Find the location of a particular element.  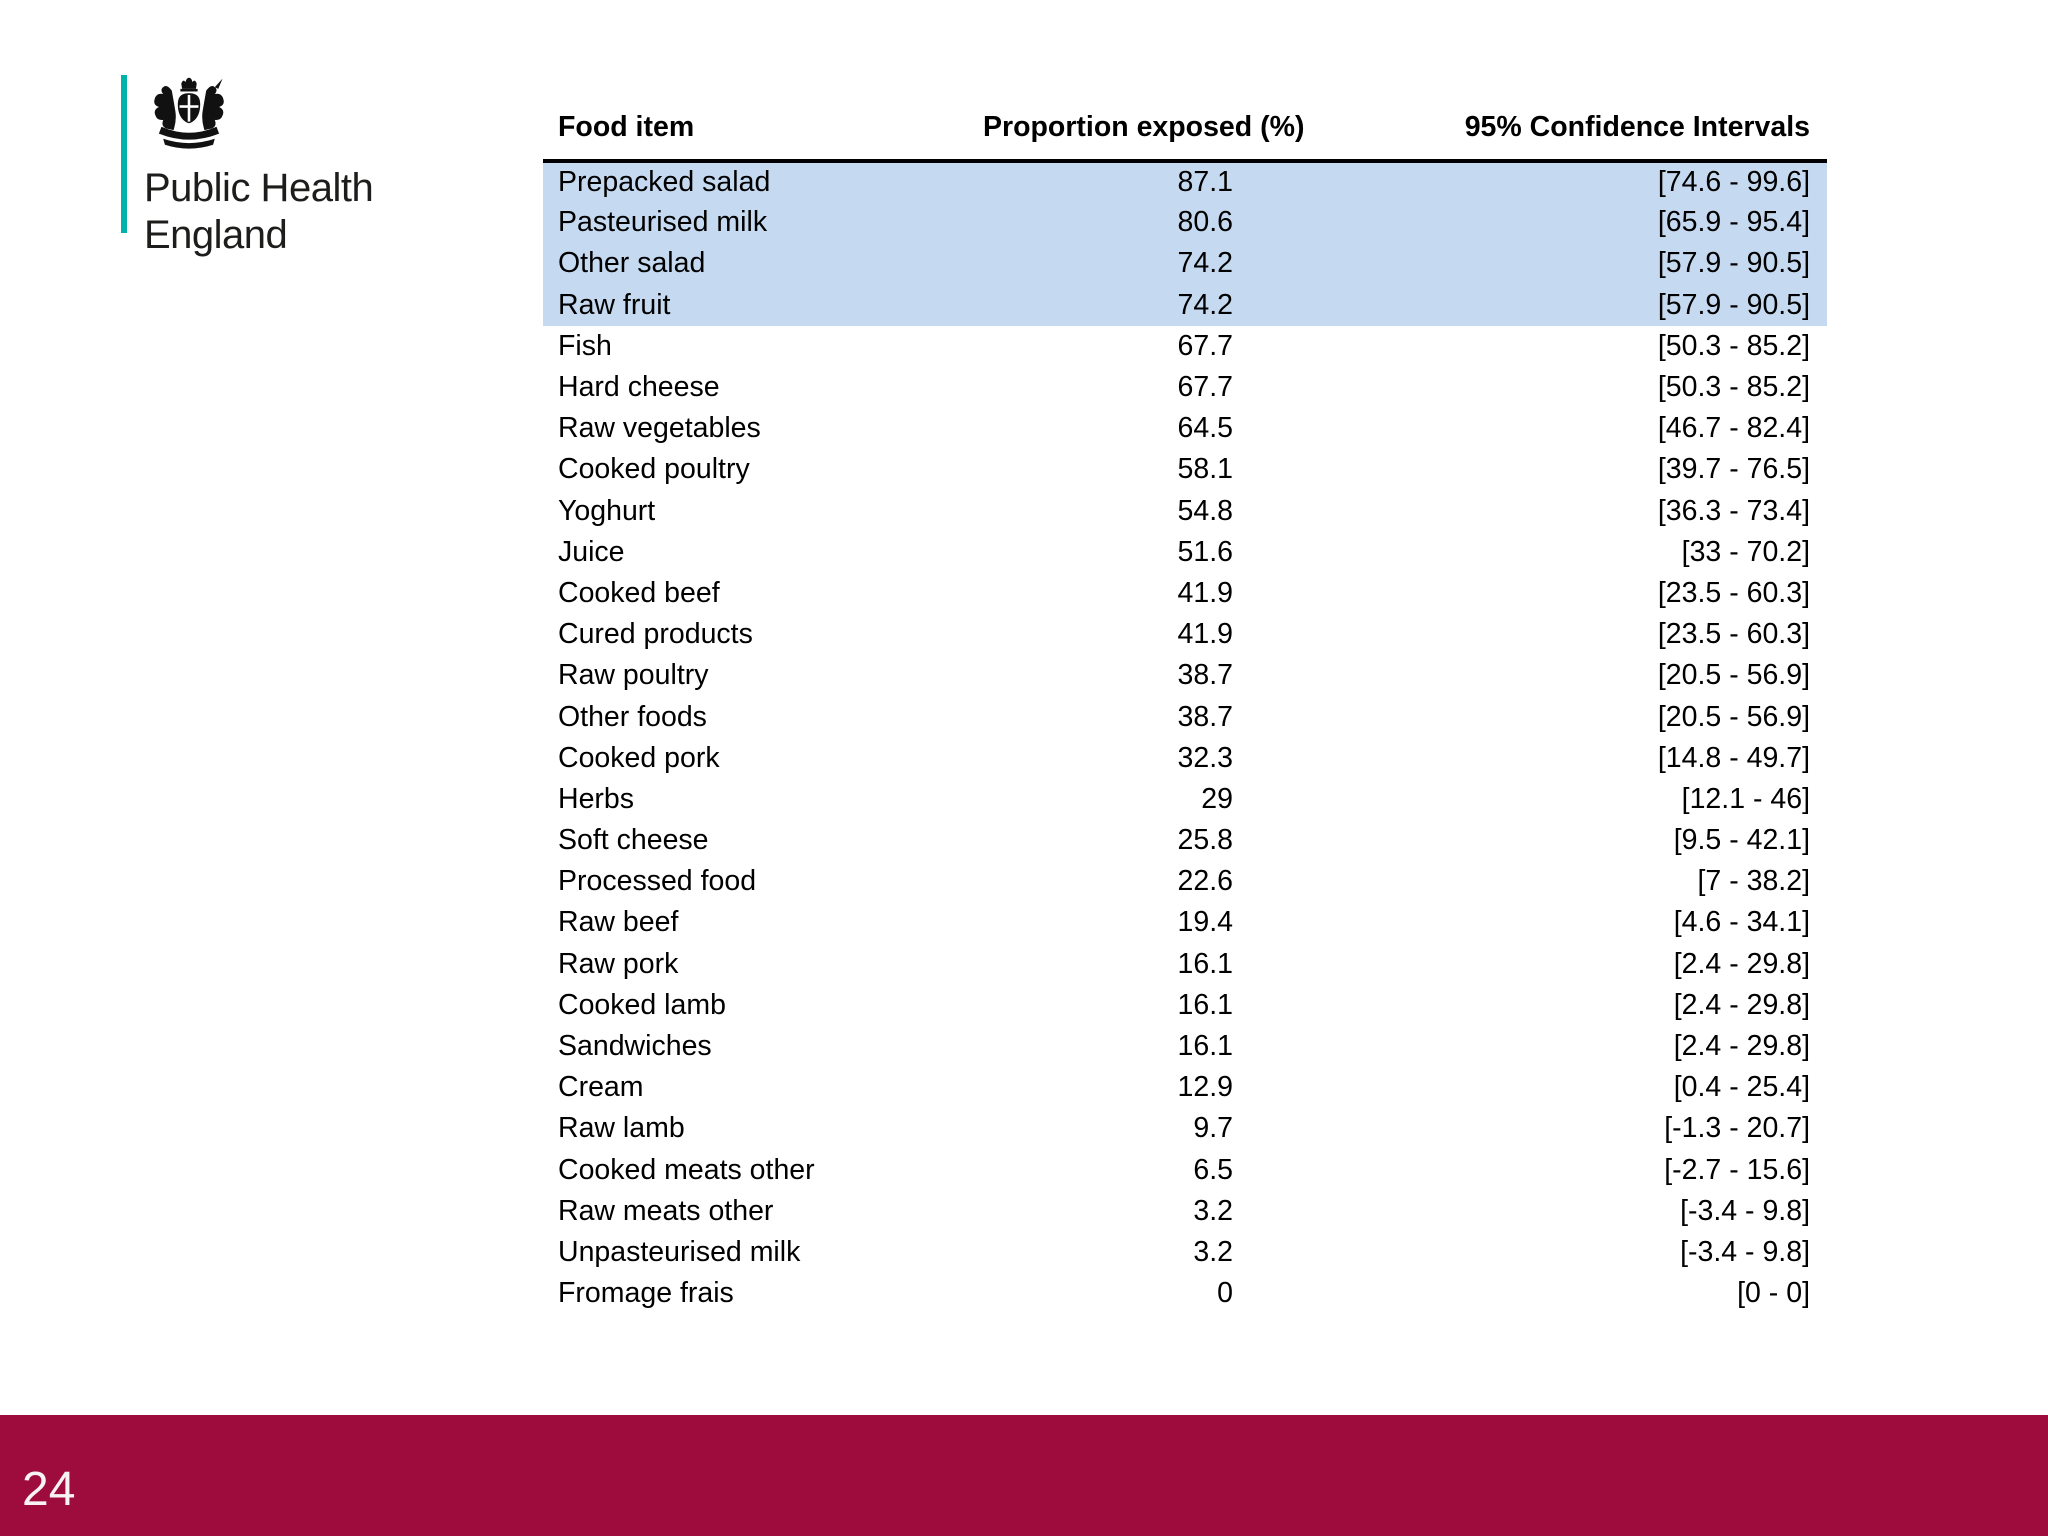

food-item-cell: Herbs is located at coordinates (596, 798).